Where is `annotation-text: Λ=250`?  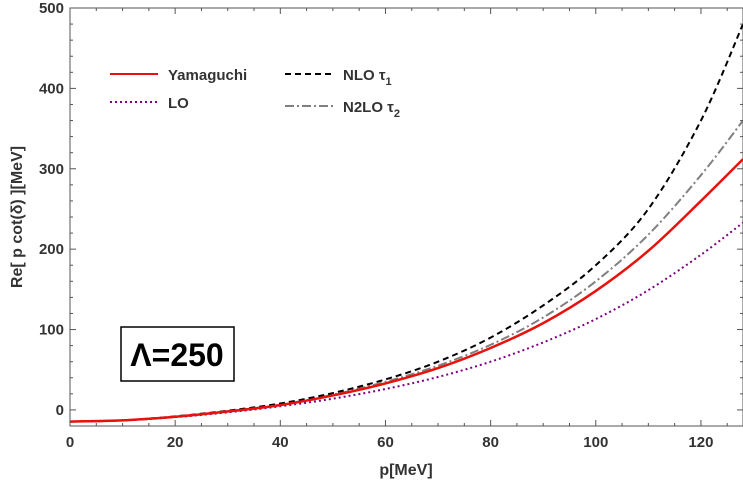 annotation-text: Λ=250 is located at coordinates (176, 355).